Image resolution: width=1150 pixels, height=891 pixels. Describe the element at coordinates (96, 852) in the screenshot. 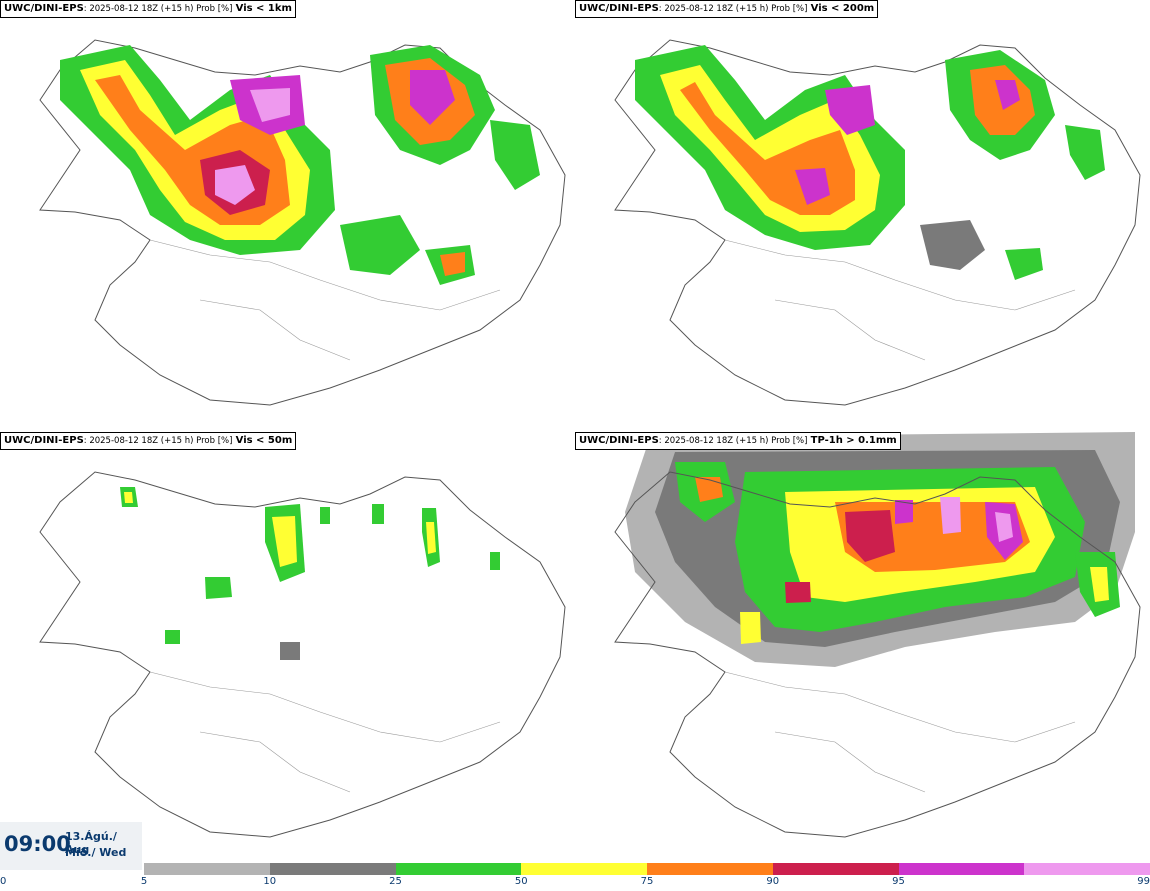

I see `valid-date-weekday: Mið./ Wed` at that location.